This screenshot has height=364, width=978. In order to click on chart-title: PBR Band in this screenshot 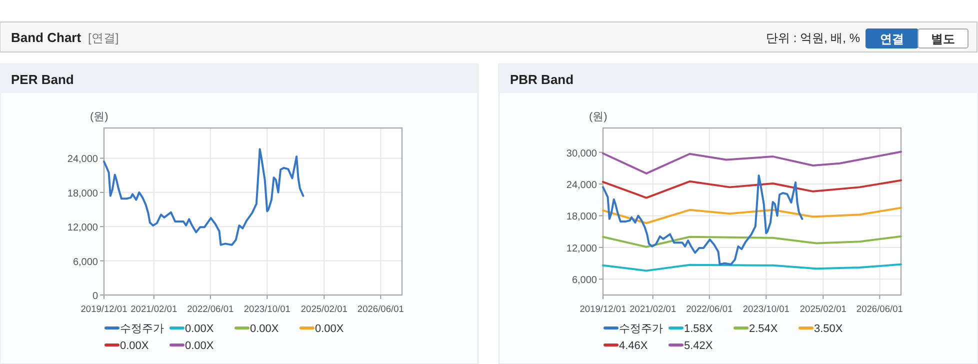, I will do `click(542, 79)`.